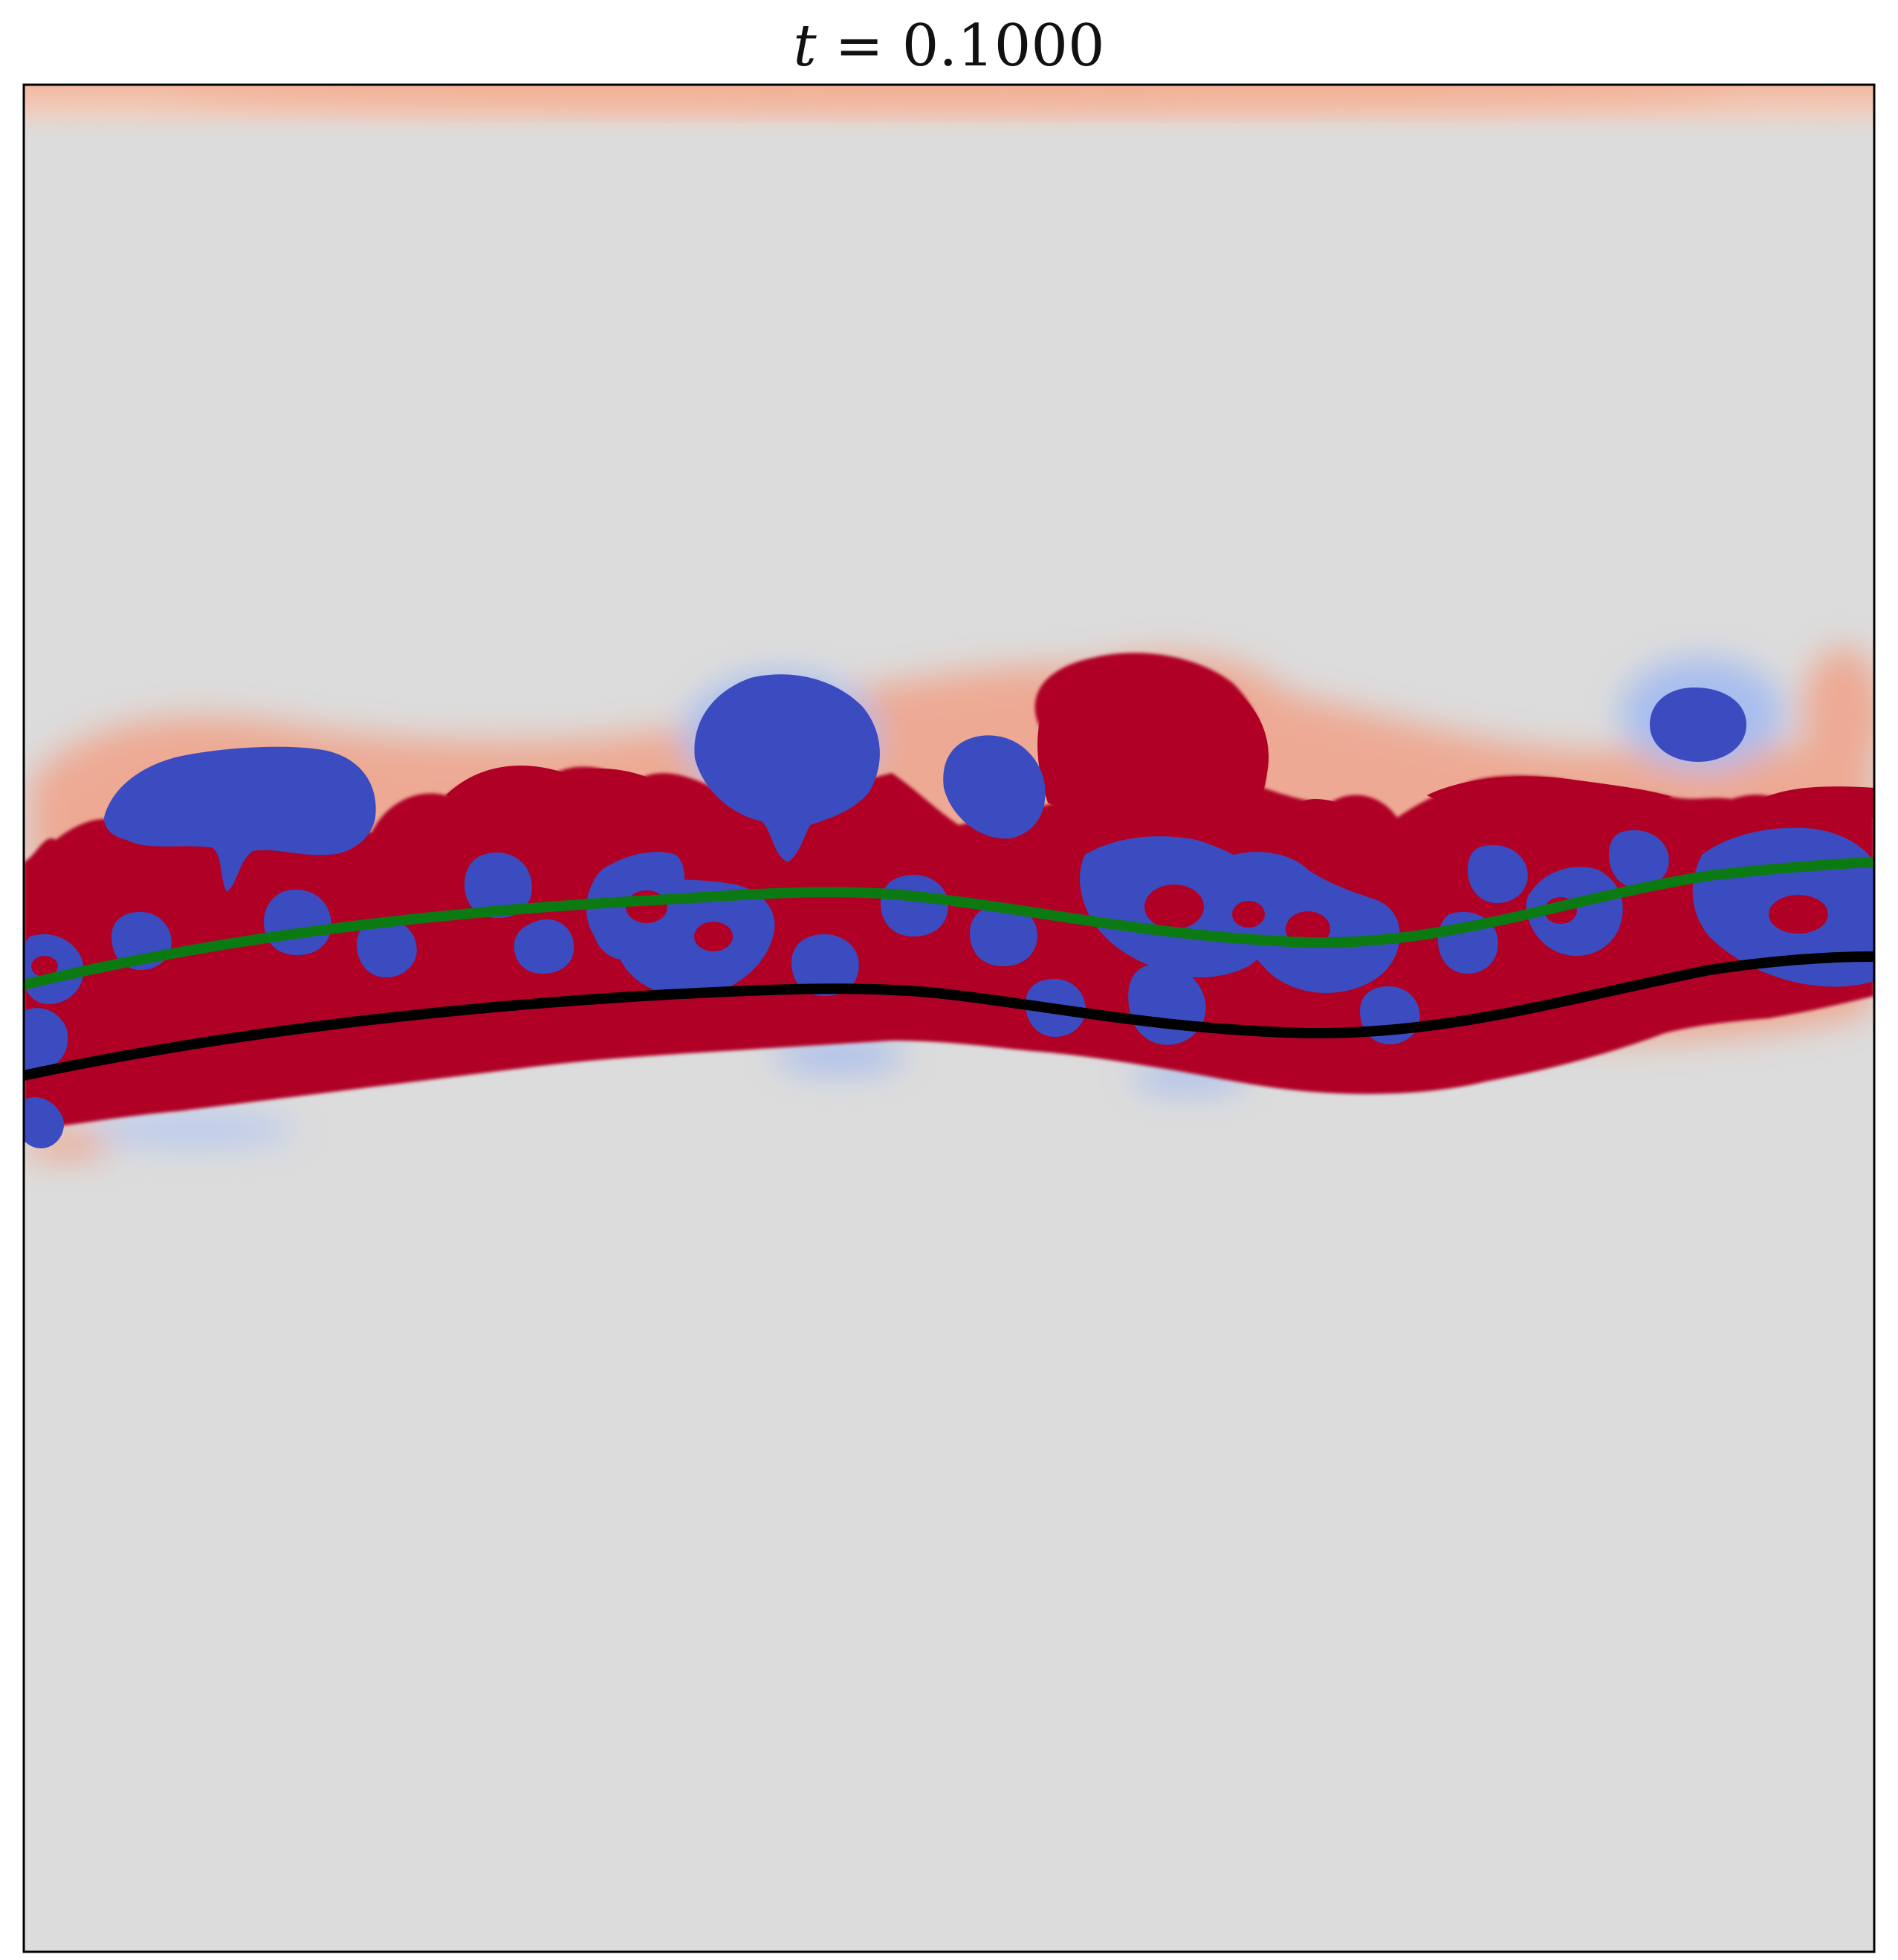  I want to click on positive-islands, so click(929, 931).